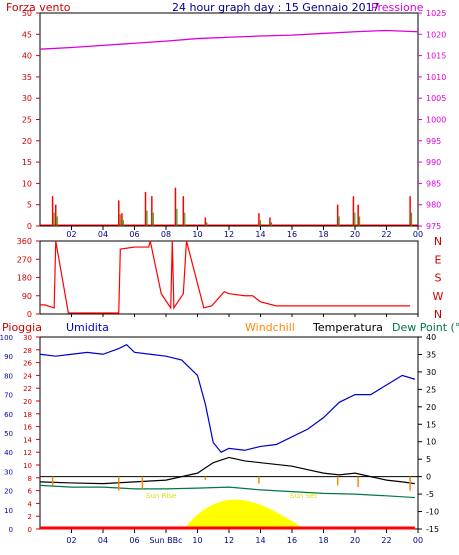  I want to click on x-tick-label: 16, so click(292, 234).